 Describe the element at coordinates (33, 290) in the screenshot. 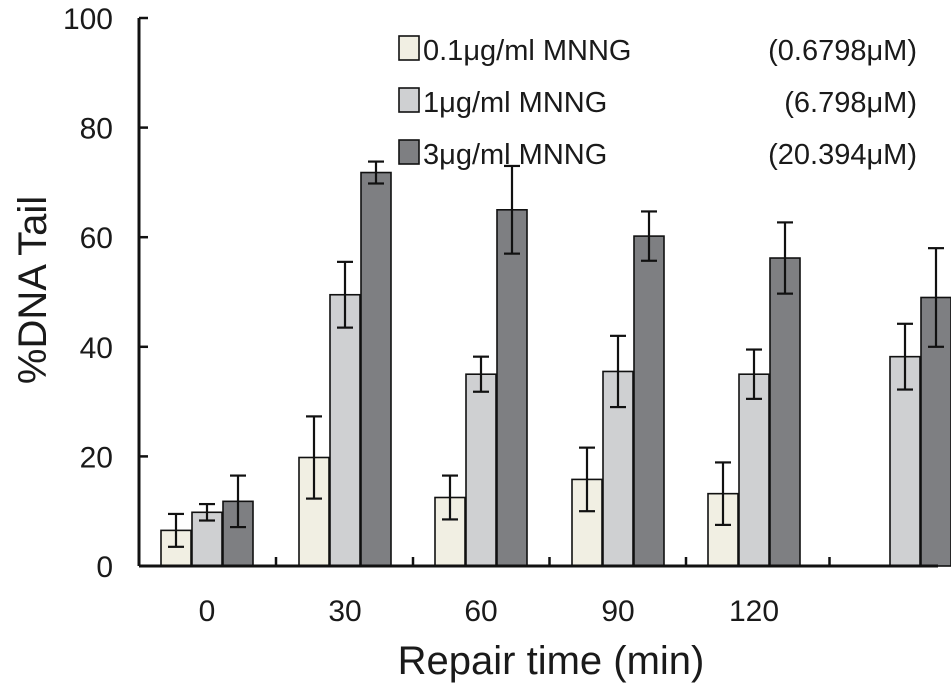

I see `y-axis-label: %DNA Tail` at that location.